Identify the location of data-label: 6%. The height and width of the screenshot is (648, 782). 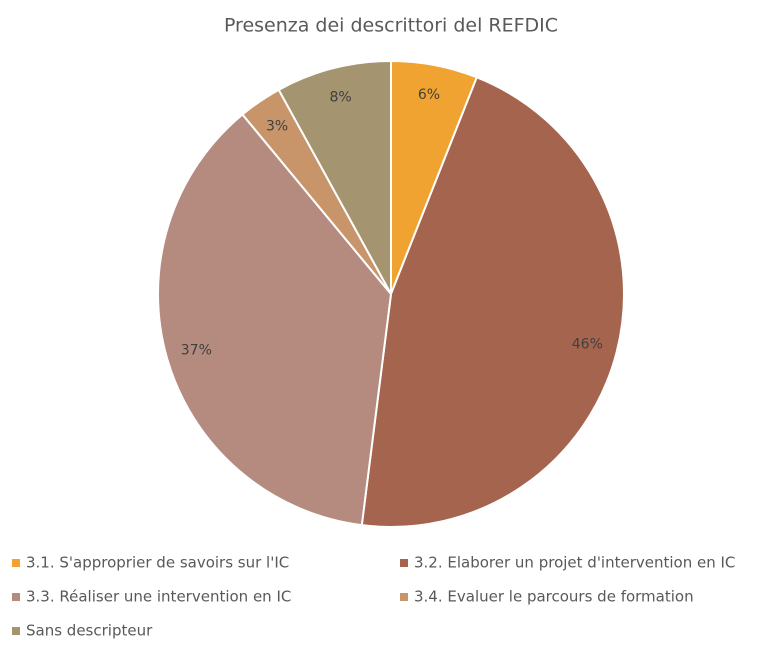
(429, 95).